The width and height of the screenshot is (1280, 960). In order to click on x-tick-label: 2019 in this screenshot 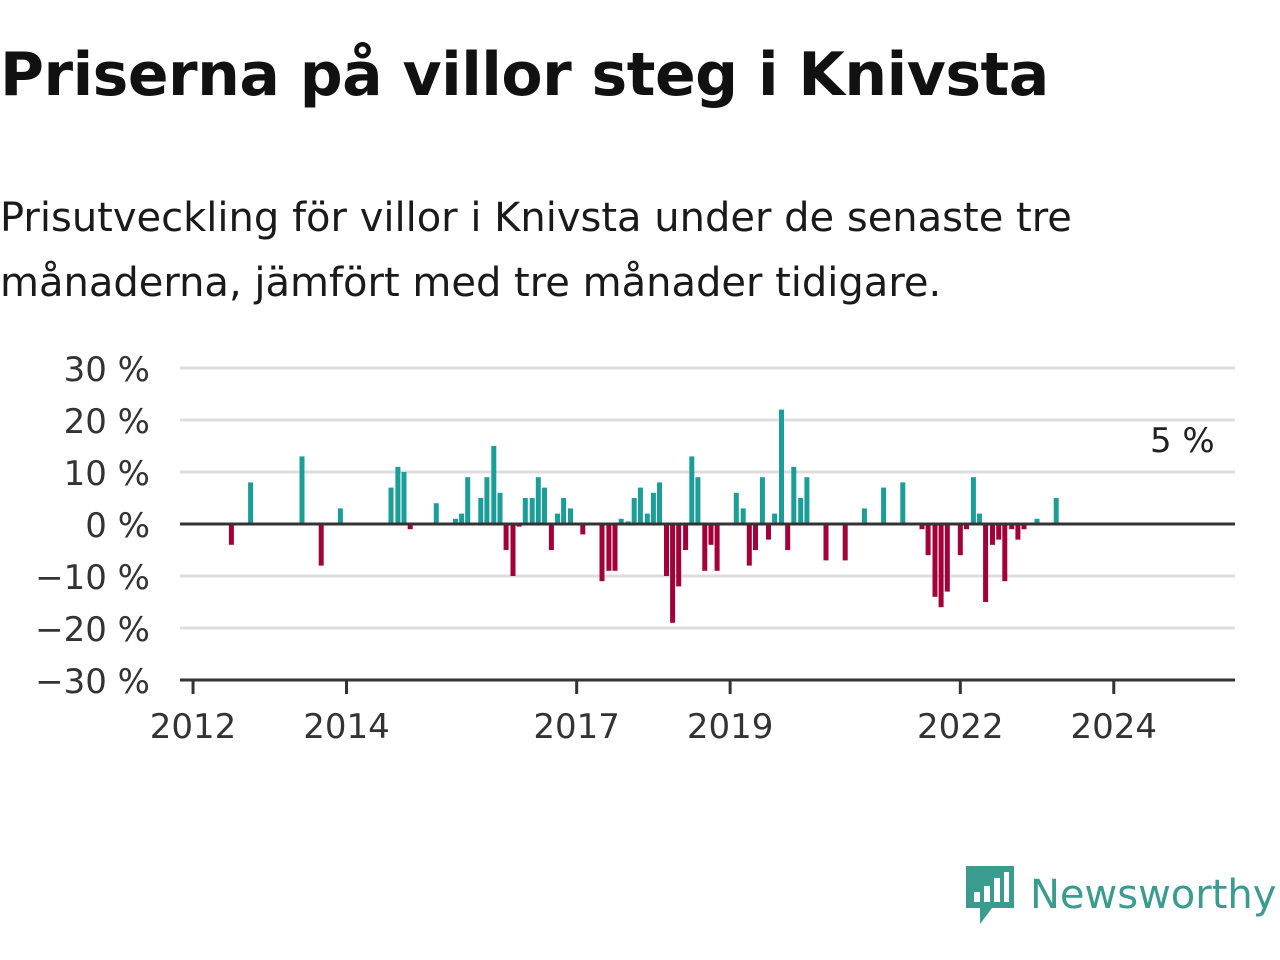, I will do `click(730, 727)`.